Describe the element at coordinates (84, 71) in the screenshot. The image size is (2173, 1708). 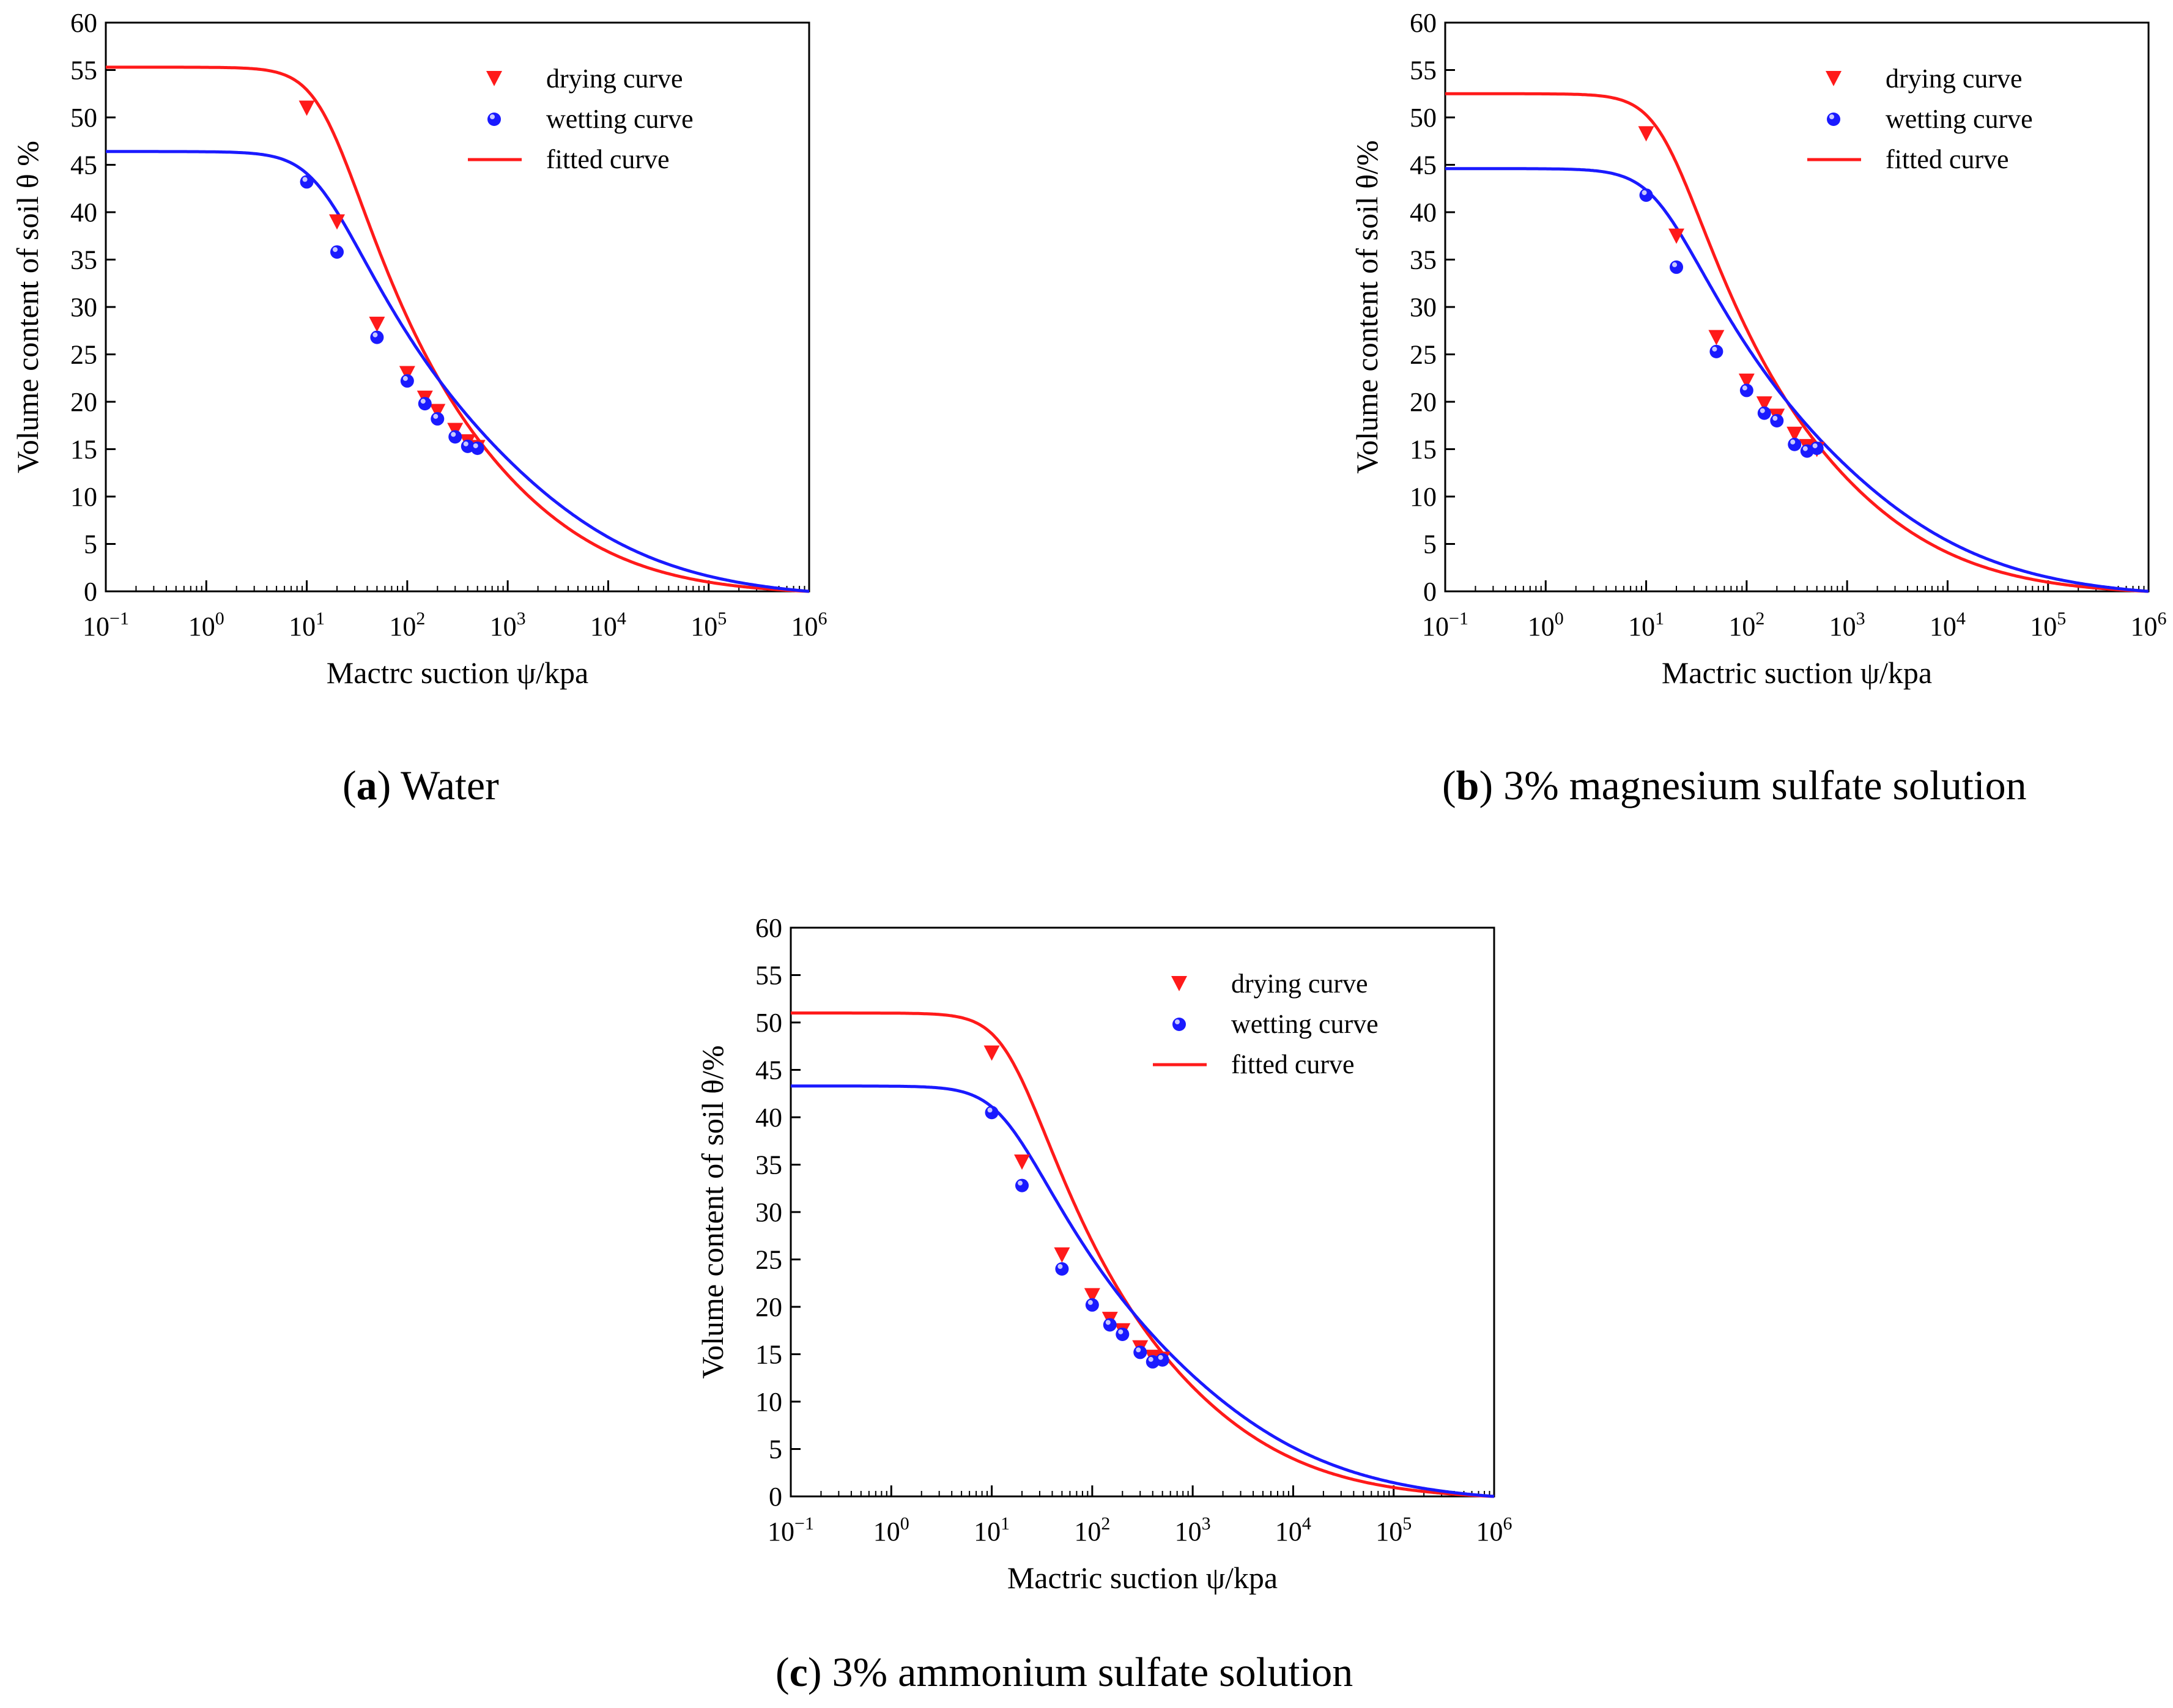
I see `chart-0-ytick-label: 55` at that location.